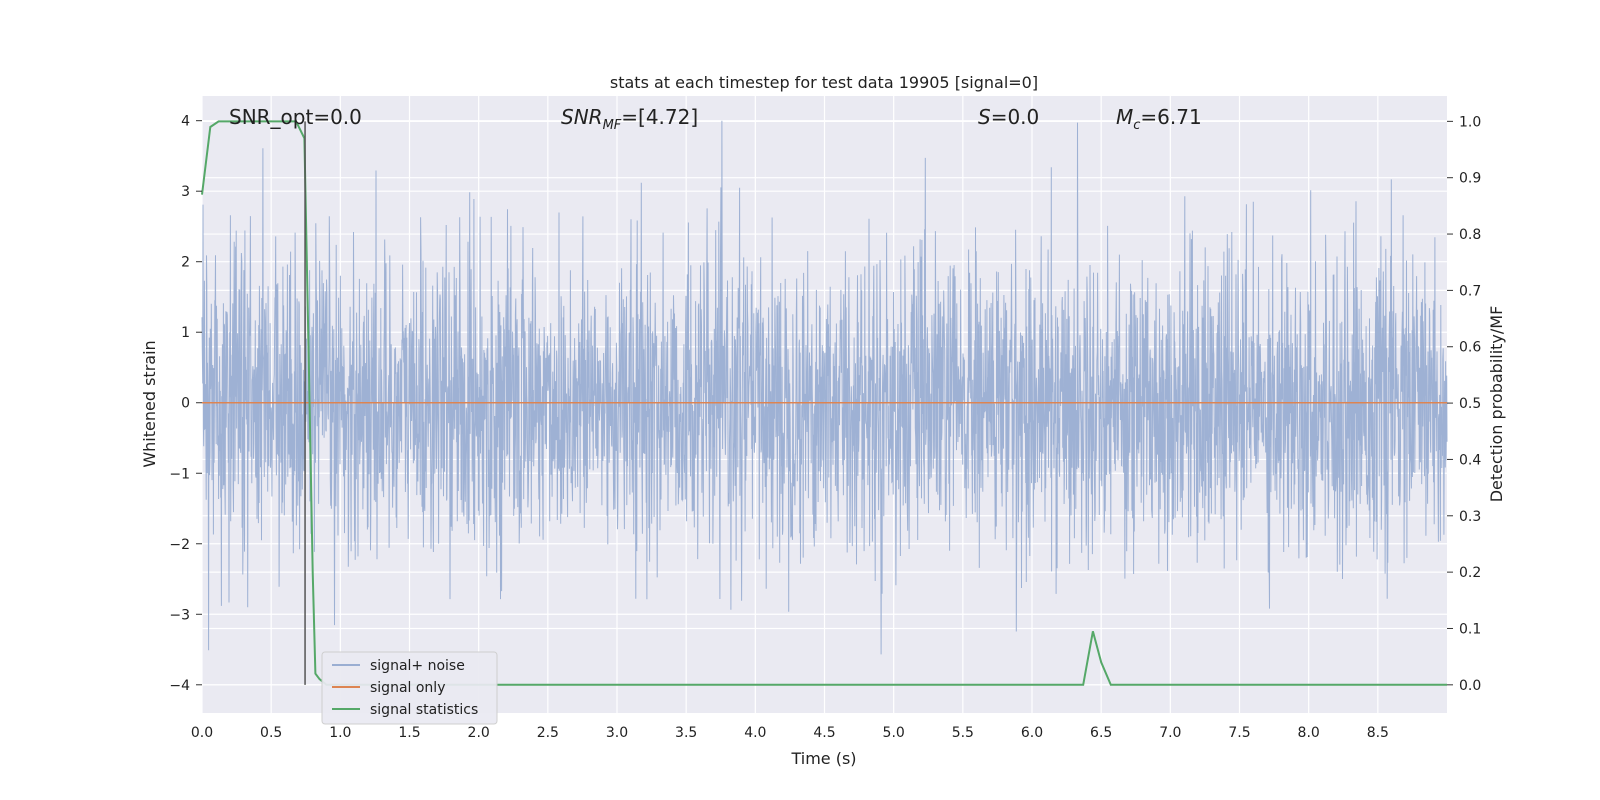 The height and width of the screenshot is (800, 1600). Describe the element at coordinates (582, 117) in the screenshot. I see `annotation-snr-mf-main: SNR` at that location.